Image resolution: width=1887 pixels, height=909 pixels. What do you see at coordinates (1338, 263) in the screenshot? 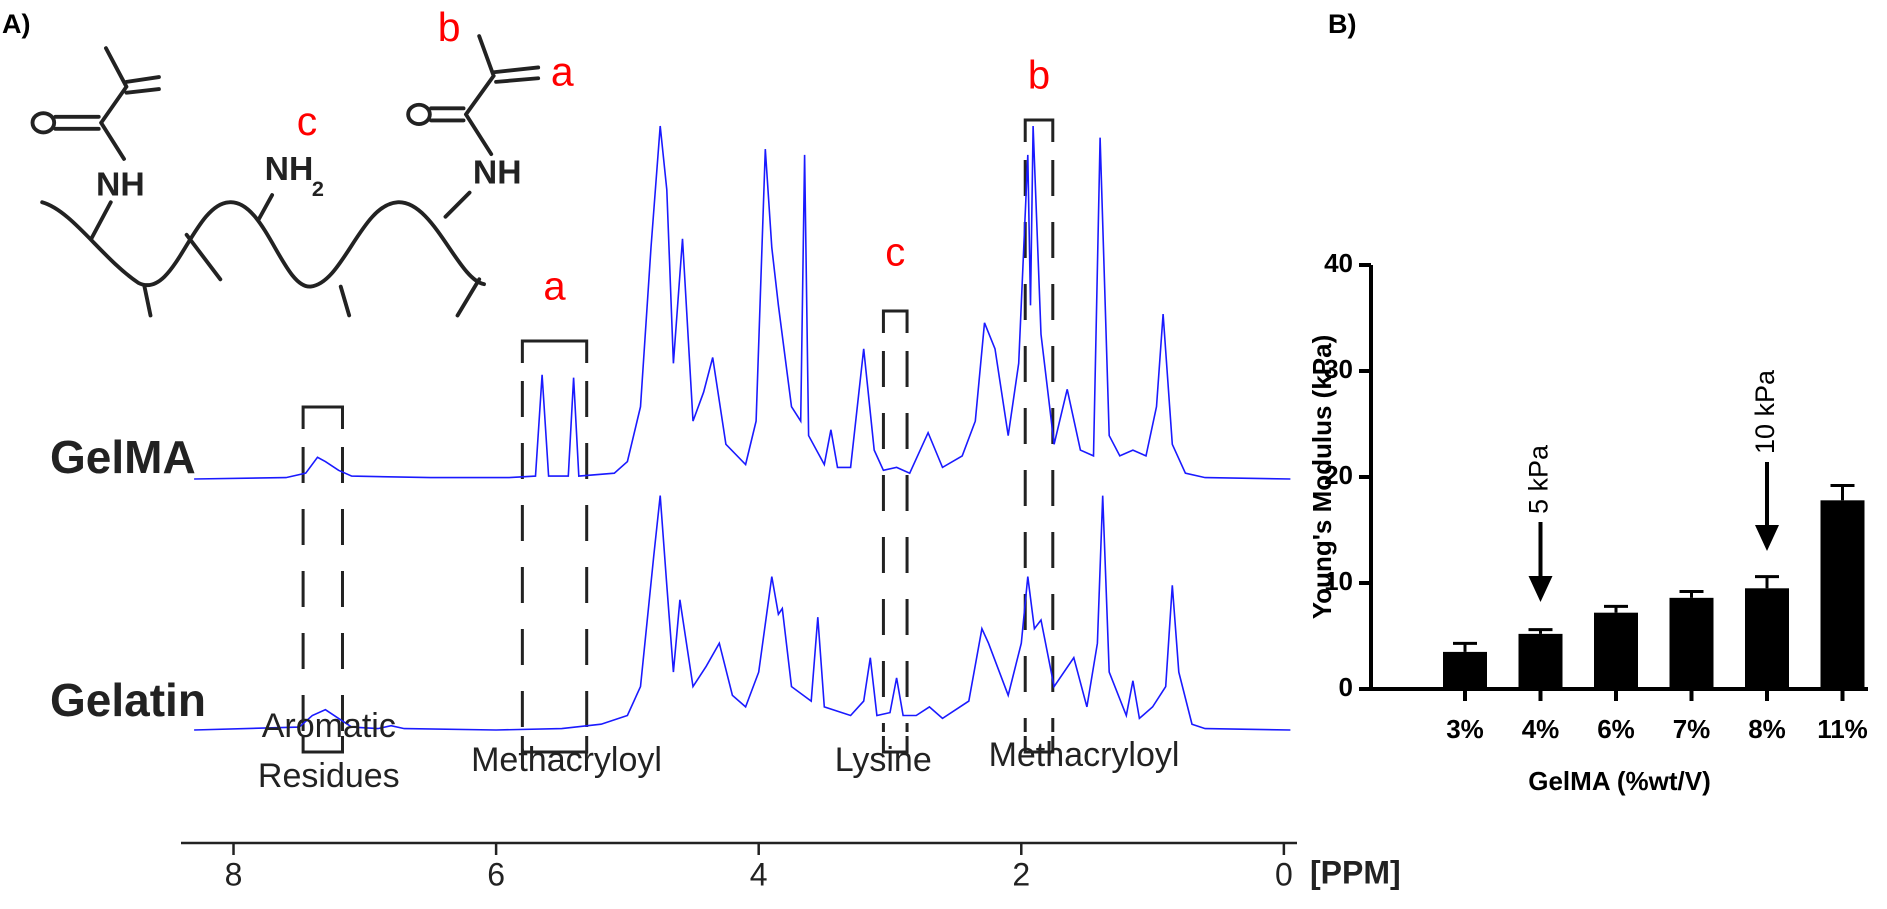
I see `y-tick-label: 40` at bounding box center [1338, 263].